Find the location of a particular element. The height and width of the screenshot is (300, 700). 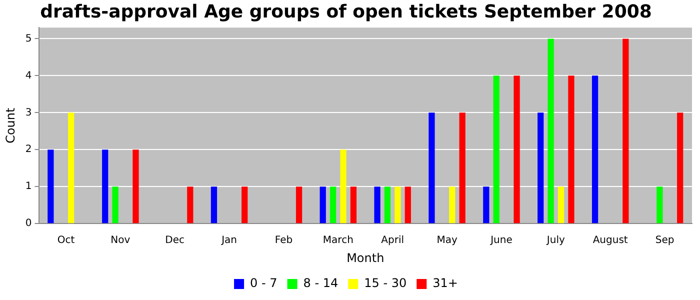

x-tick-label: Nov is located at coordinates (120, 240).